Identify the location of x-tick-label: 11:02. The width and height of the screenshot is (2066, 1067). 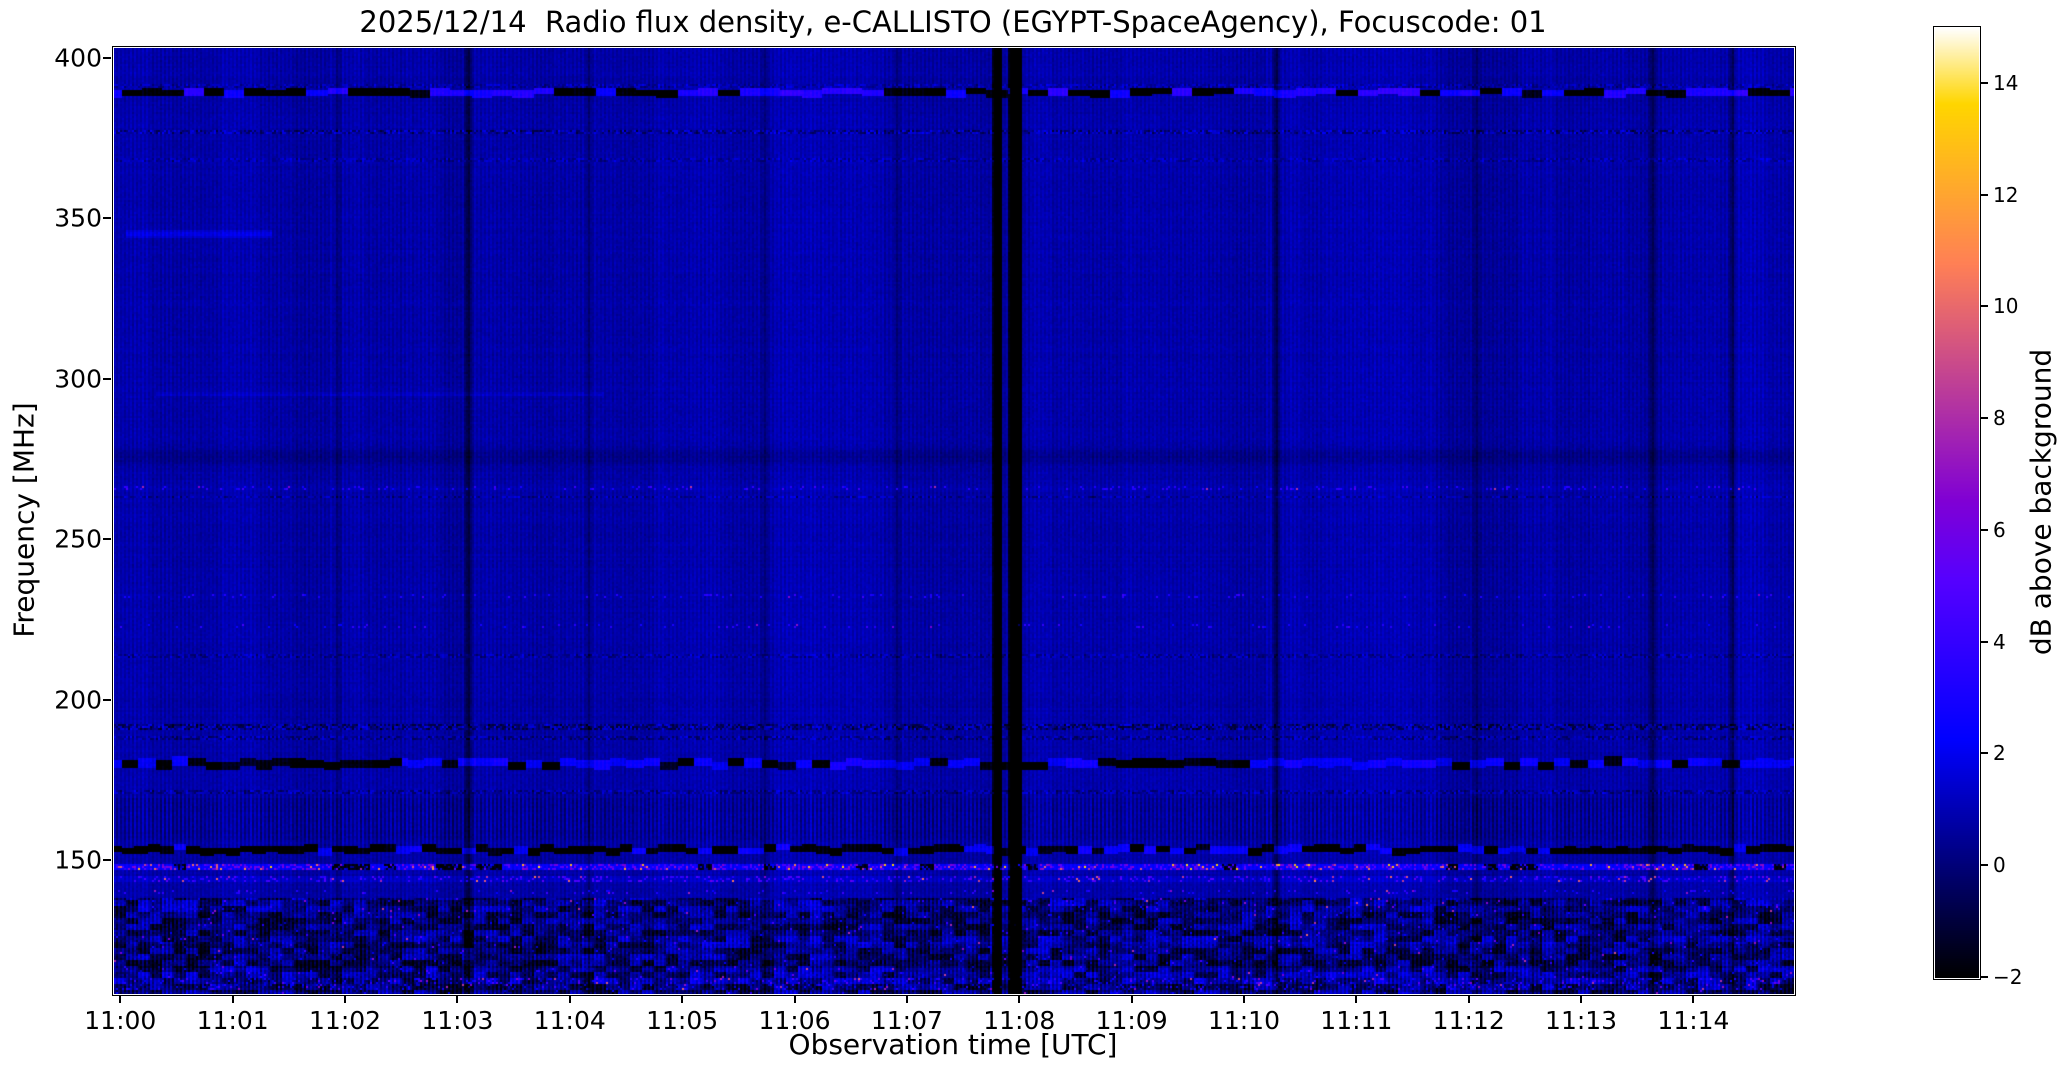
(345, 1020).